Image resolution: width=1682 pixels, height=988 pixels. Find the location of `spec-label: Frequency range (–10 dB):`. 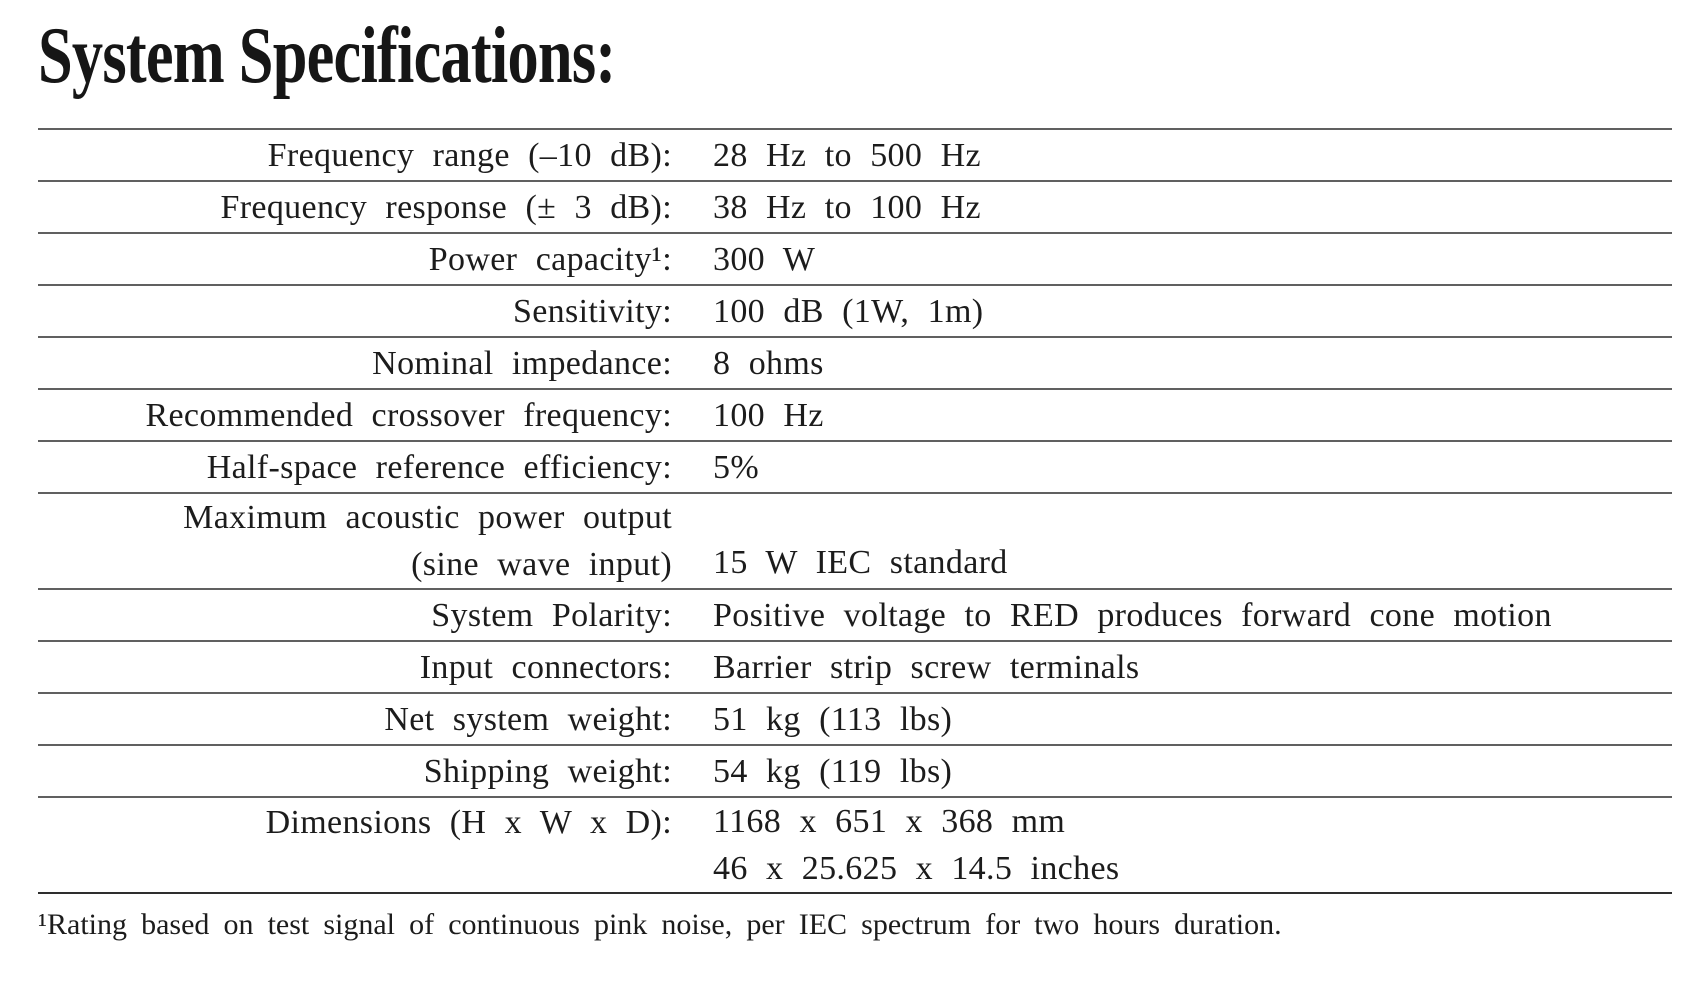

spec-label: Frequency range (–10 dB): is located at coordinates (355, 155).